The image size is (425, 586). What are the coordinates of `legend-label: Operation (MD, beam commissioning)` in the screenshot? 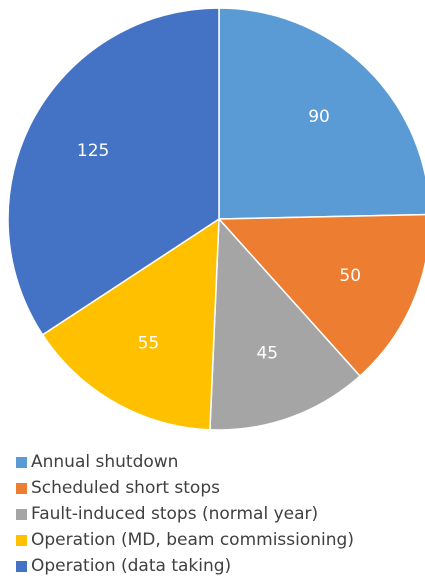 It's located at (192, 540).